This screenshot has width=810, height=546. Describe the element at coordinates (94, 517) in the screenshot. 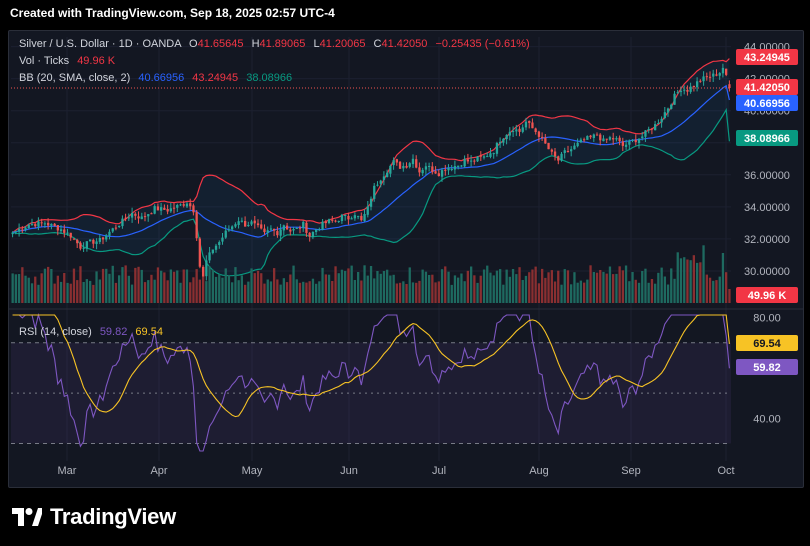

I see `tradingview-logo: TradingView` at that location.